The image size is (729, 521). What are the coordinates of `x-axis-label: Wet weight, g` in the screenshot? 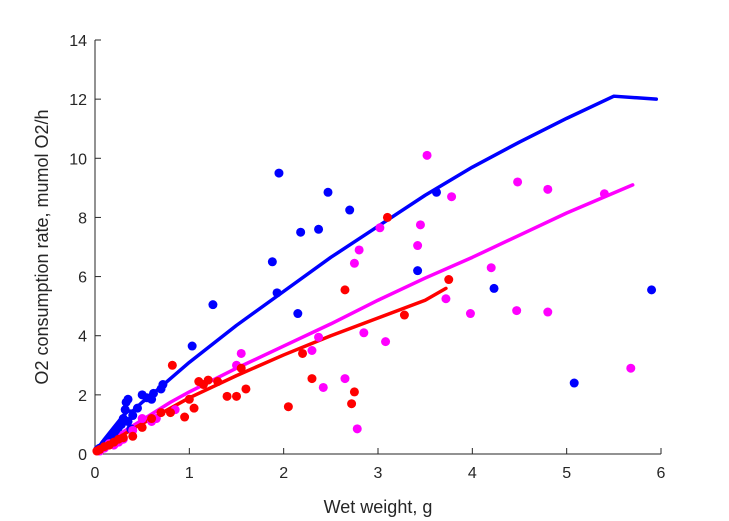 It's located at (378, 507).